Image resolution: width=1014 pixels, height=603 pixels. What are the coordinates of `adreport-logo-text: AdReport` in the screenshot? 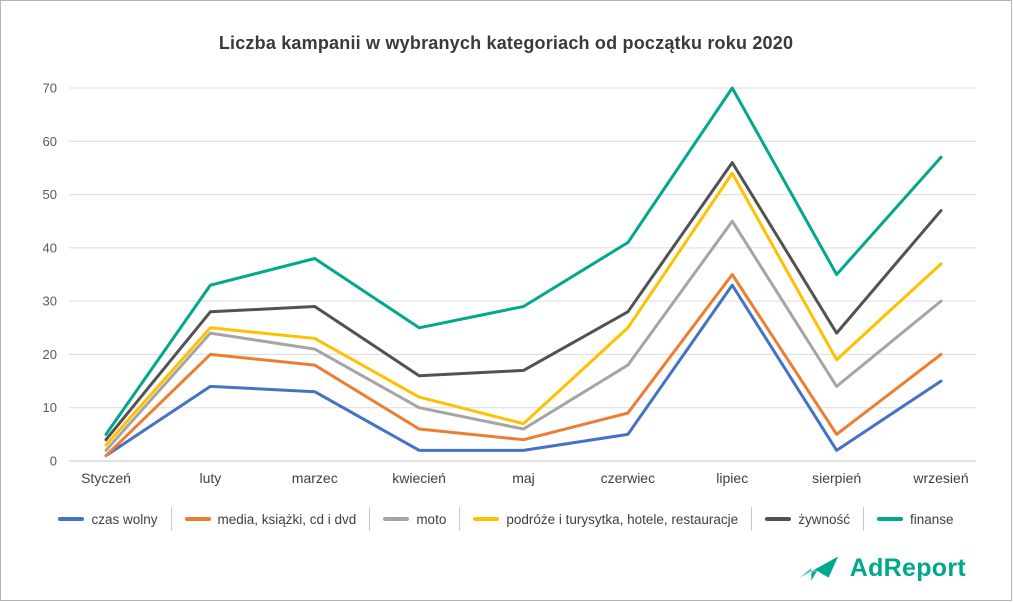 It's located at (907, 567).